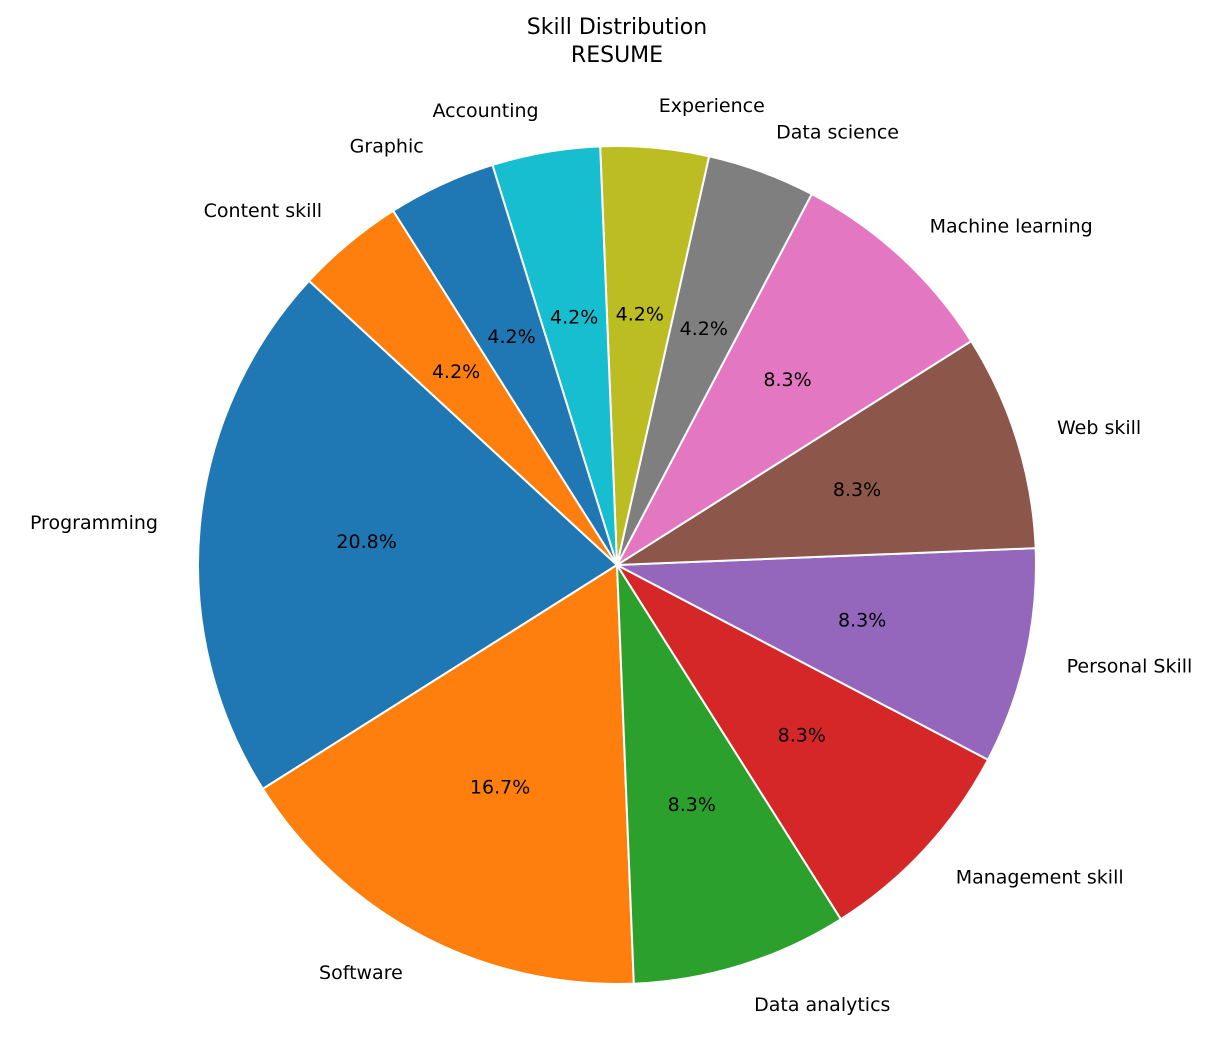  I want to click on percent-label-data-analytics: 8.3%, so click(692, 805).